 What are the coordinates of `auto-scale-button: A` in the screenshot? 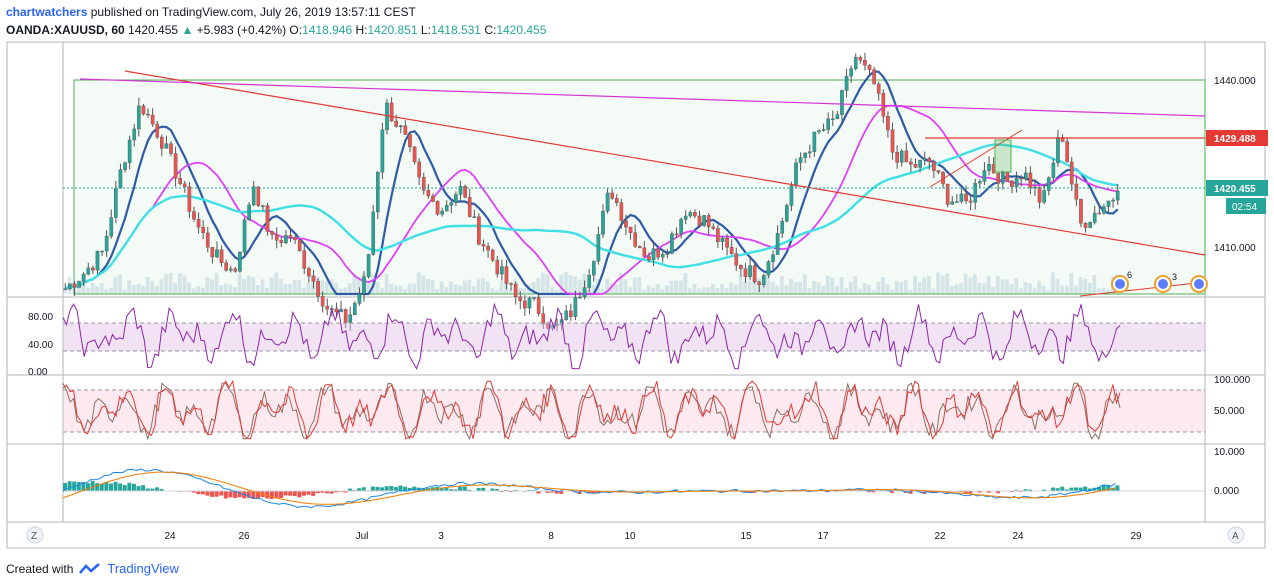 It's located at (1236, 535).